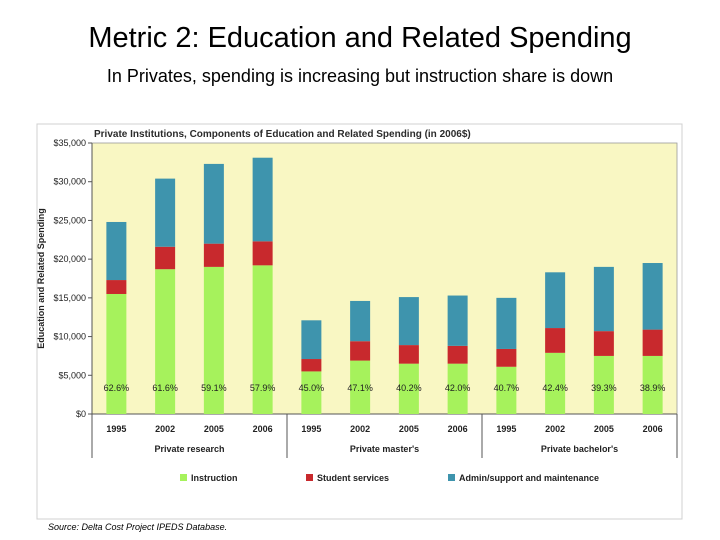 The height and width of the screenshot is (540, 720). I want to click on legend-label: Student services, so click(353, 478).